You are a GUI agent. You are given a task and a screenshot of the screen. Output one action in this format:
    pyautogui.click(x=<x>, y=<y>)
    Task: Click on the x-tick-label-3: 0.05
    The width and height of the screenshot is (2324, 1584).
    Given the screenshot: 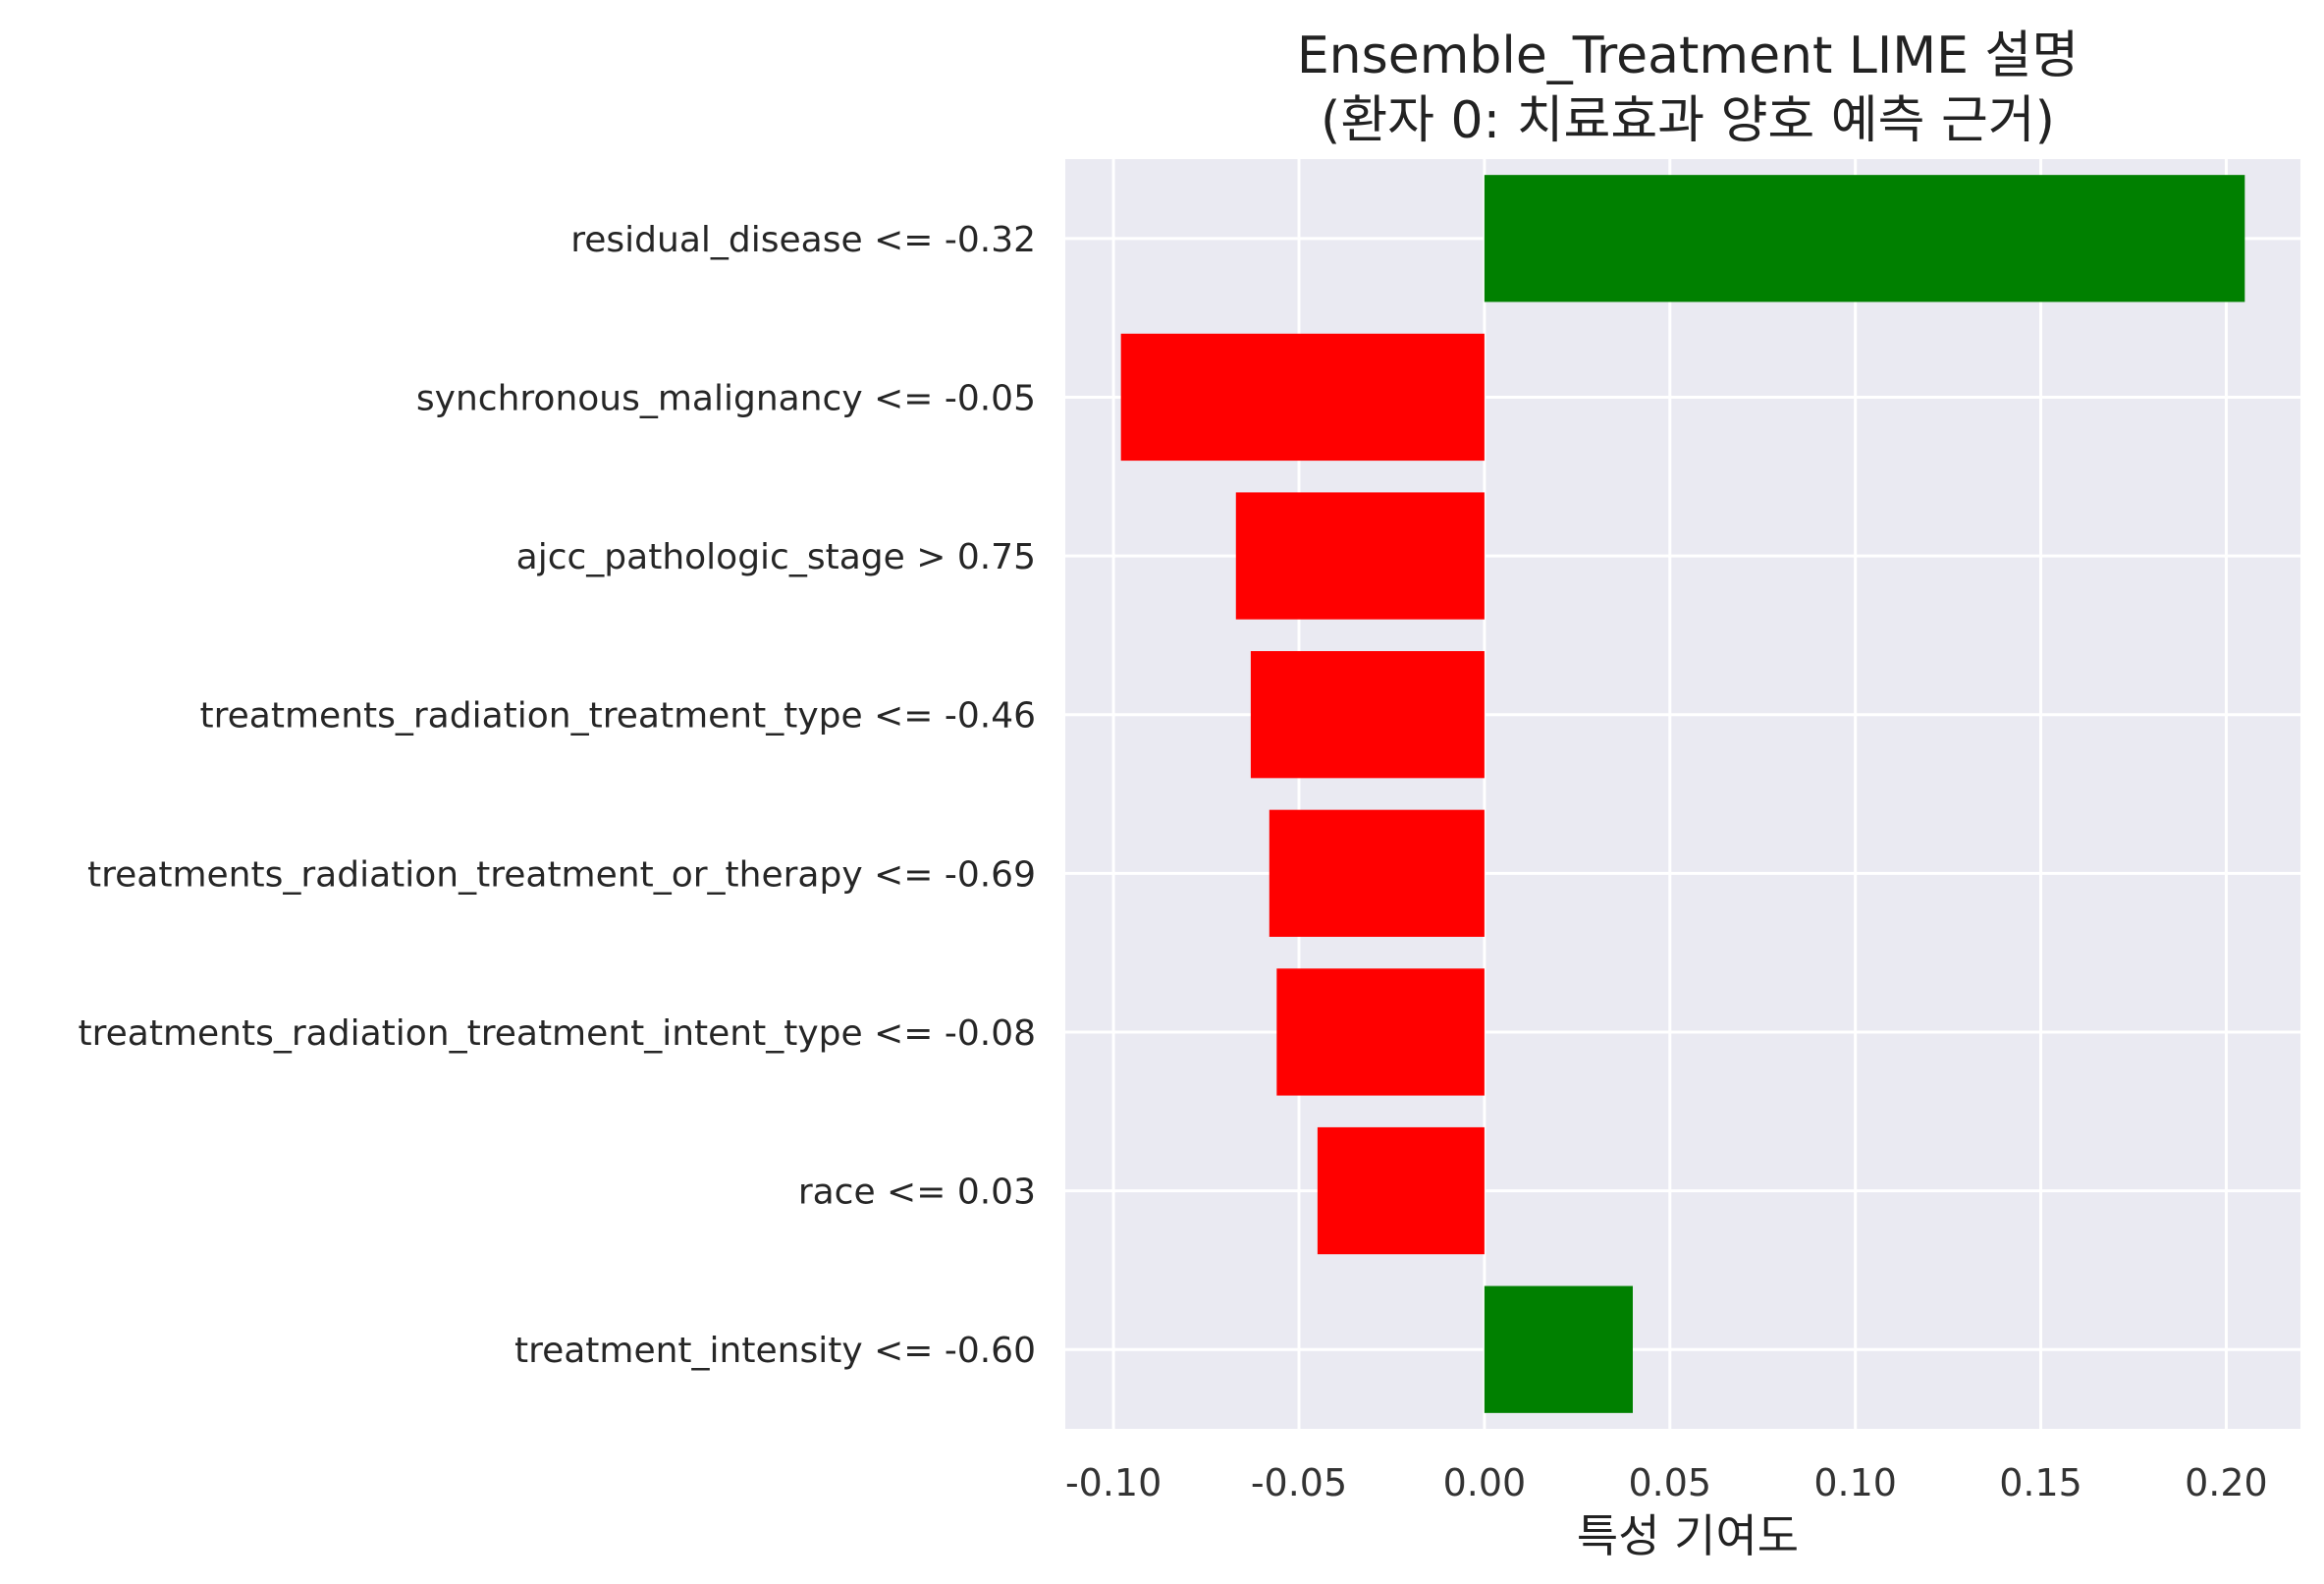 What is the action you would take?
    pyautogui.click(x=1669, y=1482)
    